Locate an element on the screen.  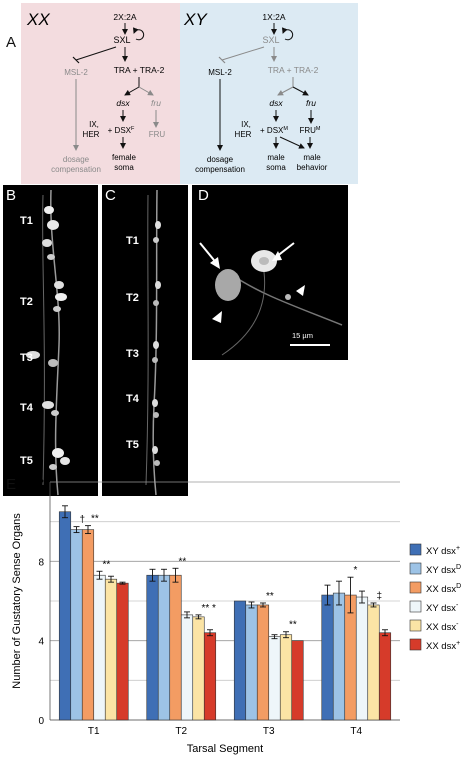
panel-e-letter: E is located at coordinates (11, 484).